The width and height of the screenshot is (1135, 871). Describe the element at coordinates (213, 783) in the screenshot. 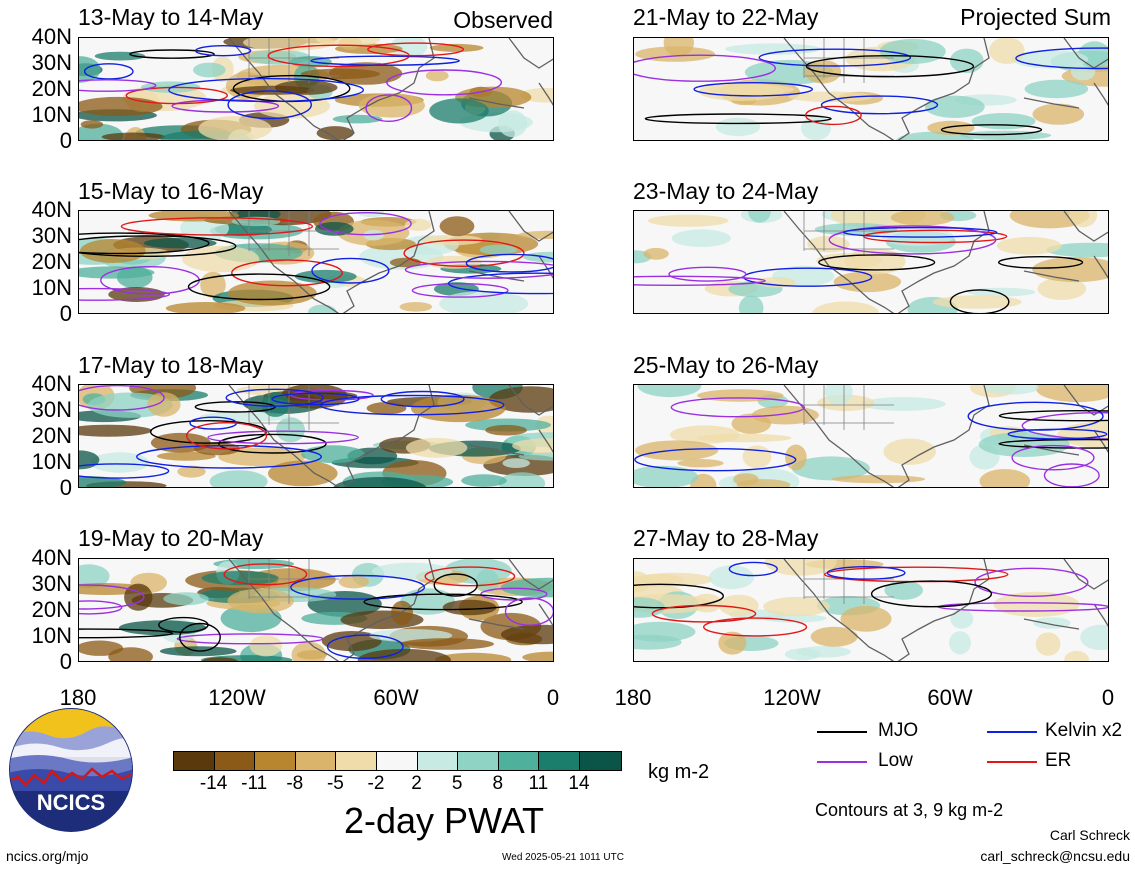

I see `colorbar-tick: -14` at that location.